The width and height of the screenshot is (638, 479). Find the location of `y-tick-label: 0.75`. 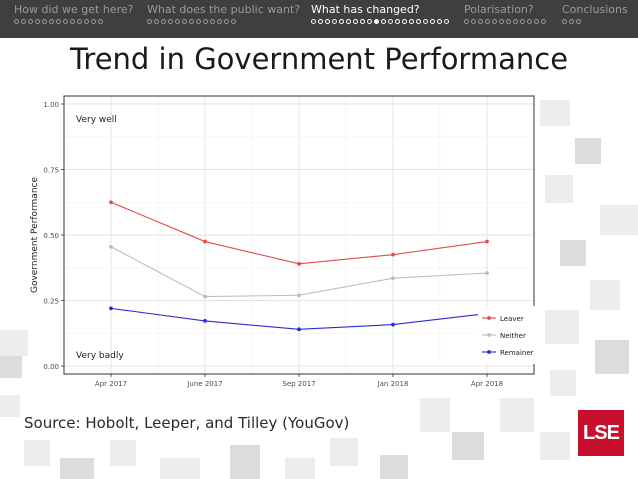

y-tick-label: 0.75 is located at coordinates (51, 171).